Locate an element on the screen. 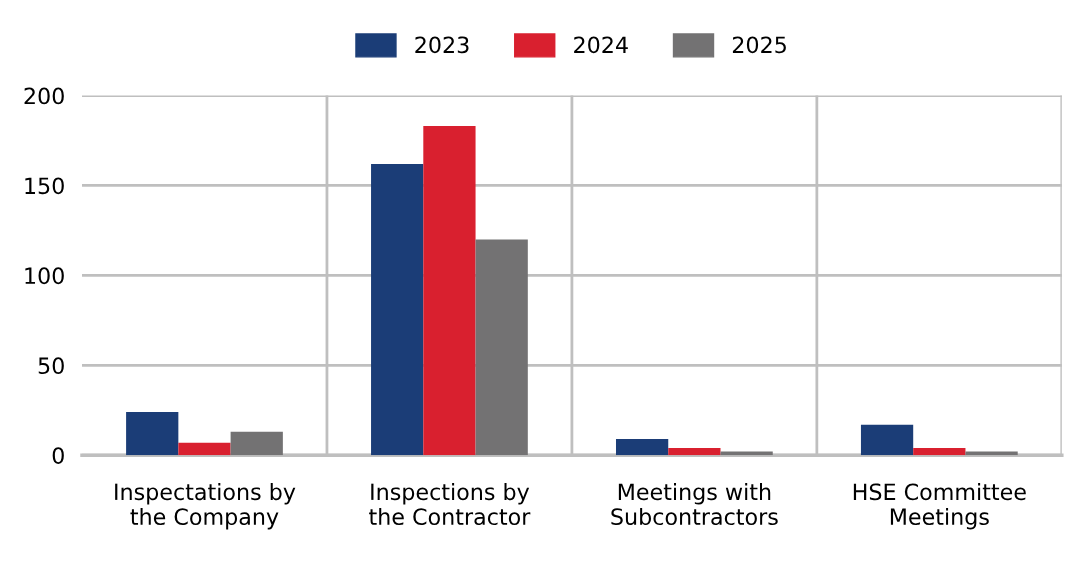 The height and width of the screenshot is (562, 1065). x-tick-label: HSE Committee Meetings is located at coordinates (939, 506).